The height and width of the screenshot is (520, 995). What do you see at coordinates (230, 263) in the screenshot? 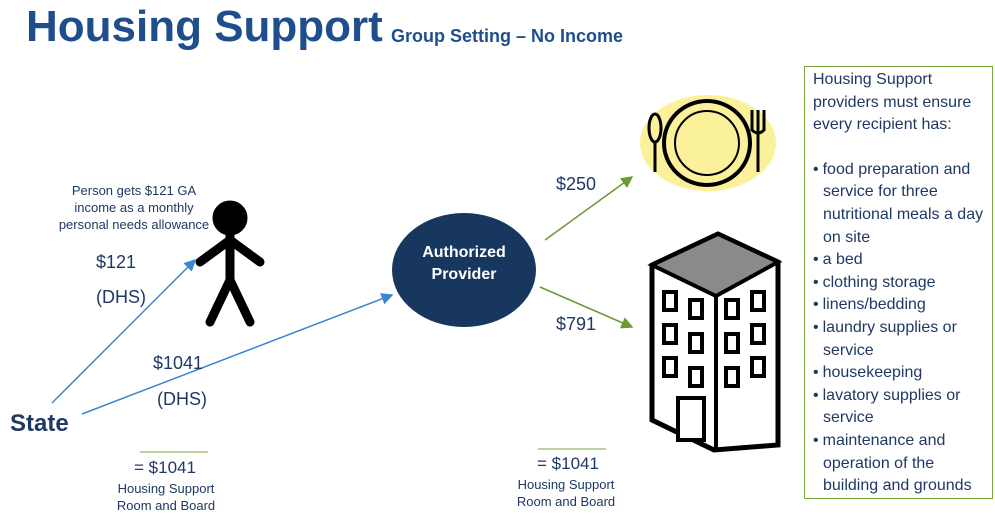
I see `person-icon` at bounding box center [230, 263].